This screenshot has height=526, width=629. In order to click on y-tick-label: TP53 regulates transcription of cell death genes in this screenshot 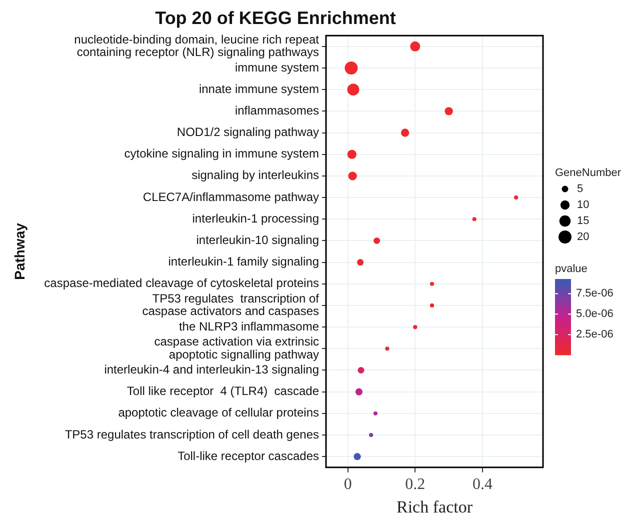, I will do `click(191, 434)`.